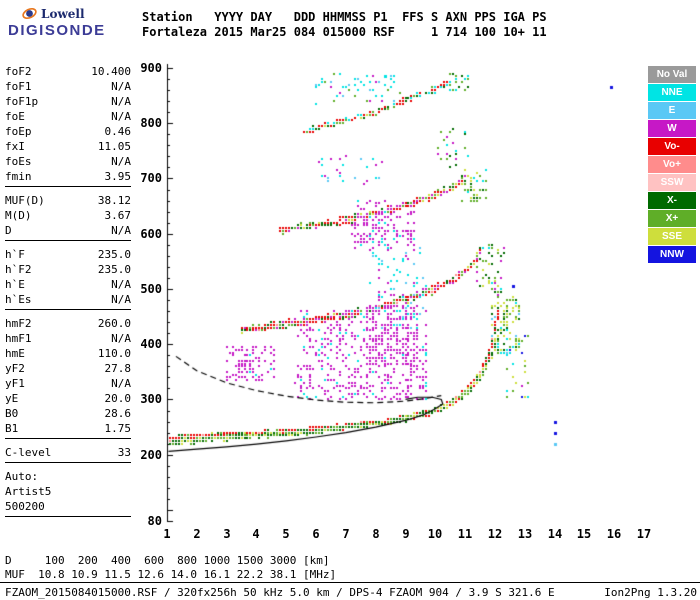  What do you see at coordinates (15, 146) in the screenshot?
I see `param-label: fxI` at bounding box center [15, 146].